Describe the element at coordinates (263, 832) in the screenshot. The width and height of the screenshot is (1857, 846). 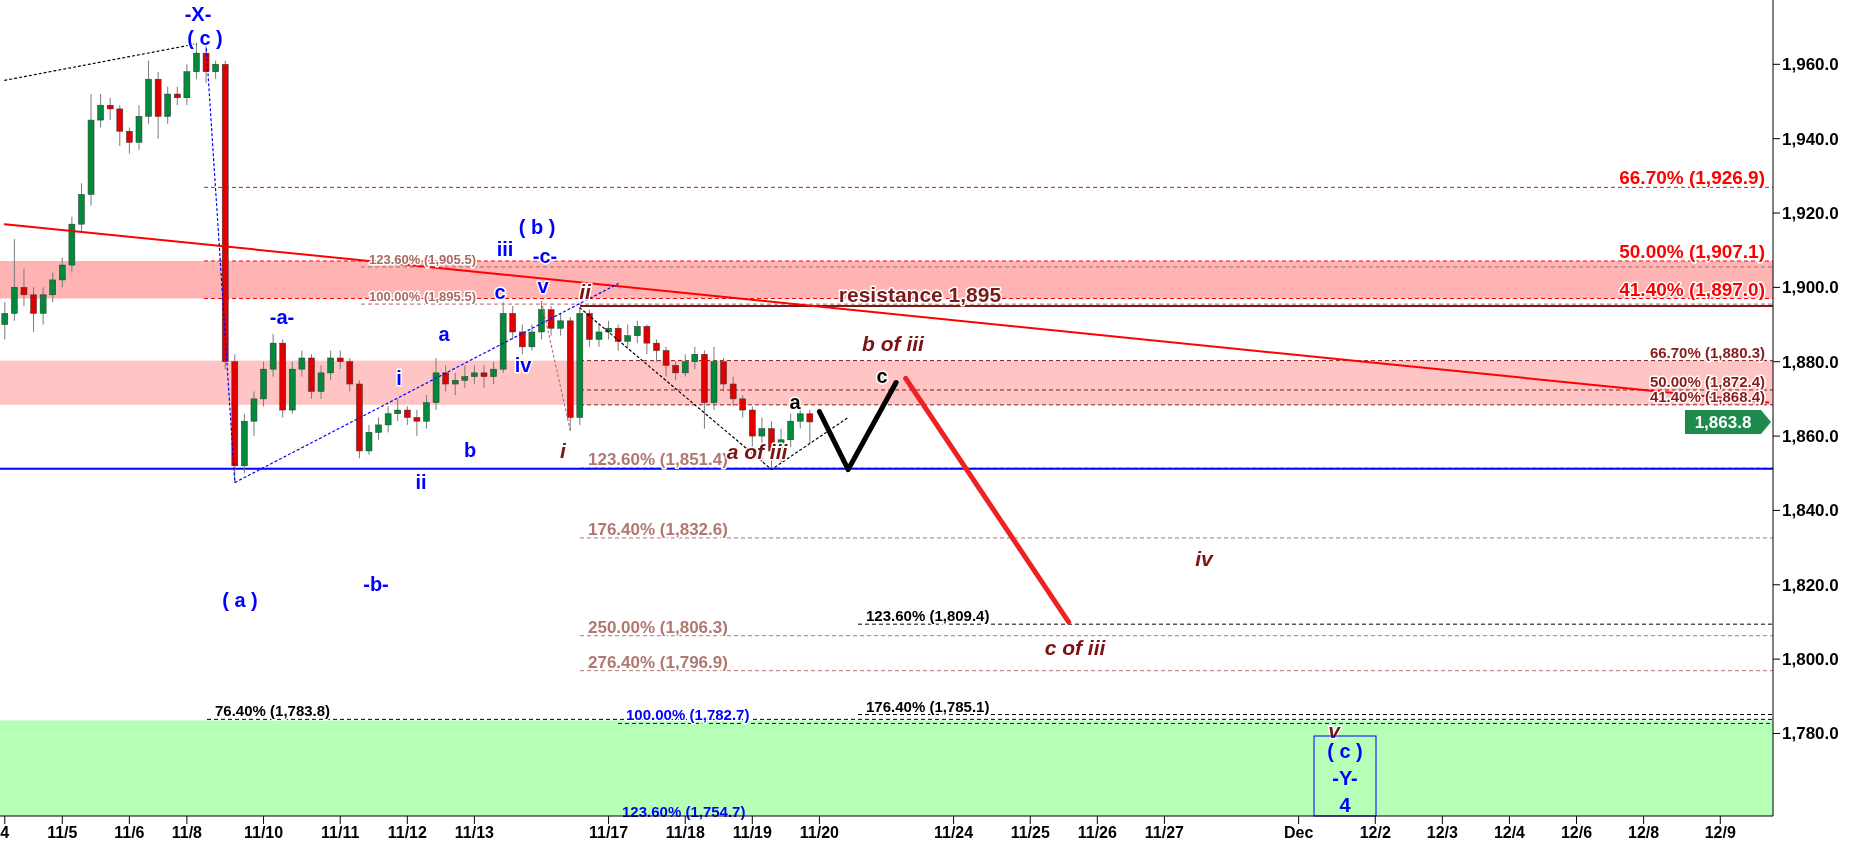
I see `x-tick-label: 11/10` at that location.